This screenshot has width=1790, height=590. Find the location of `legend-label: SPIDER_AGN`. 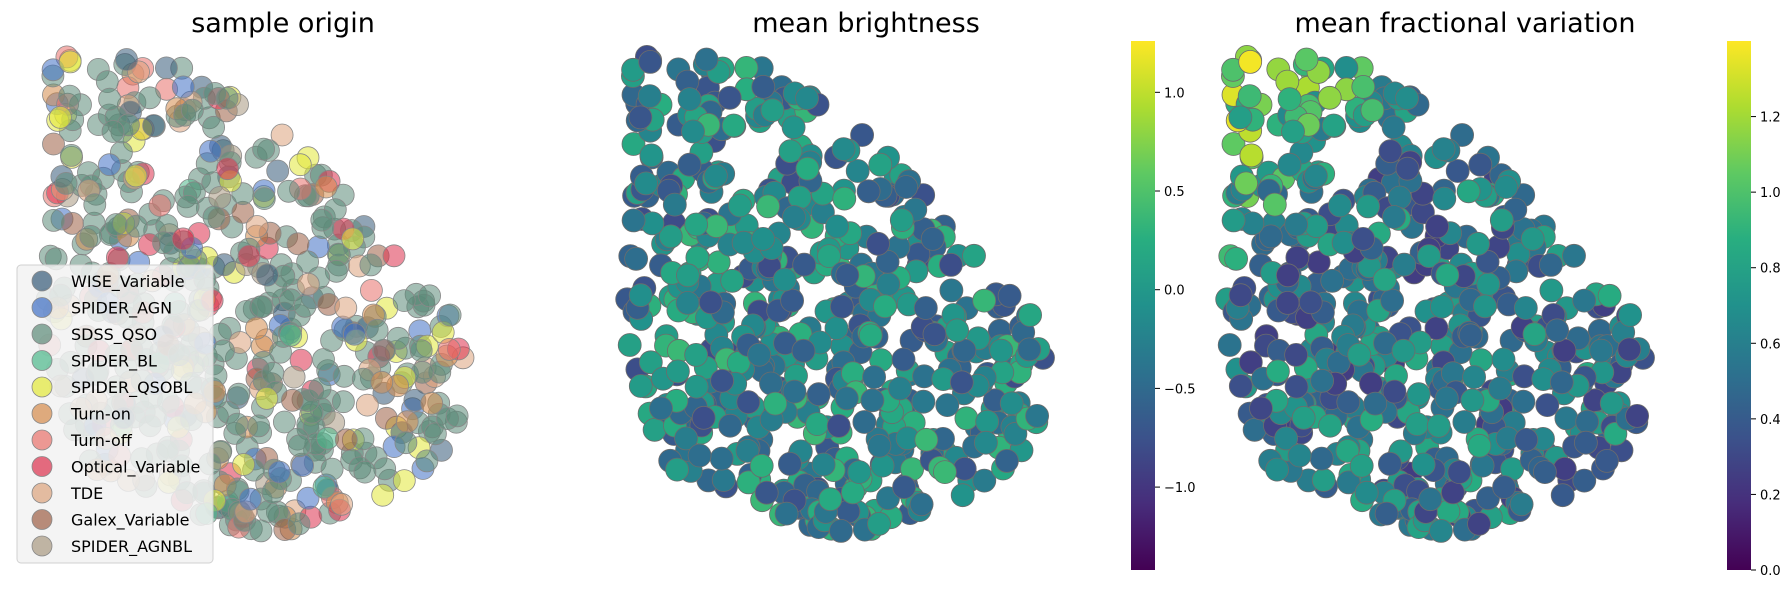

legend-label: SPIDER_AGN is located at coordinates (121, 309).